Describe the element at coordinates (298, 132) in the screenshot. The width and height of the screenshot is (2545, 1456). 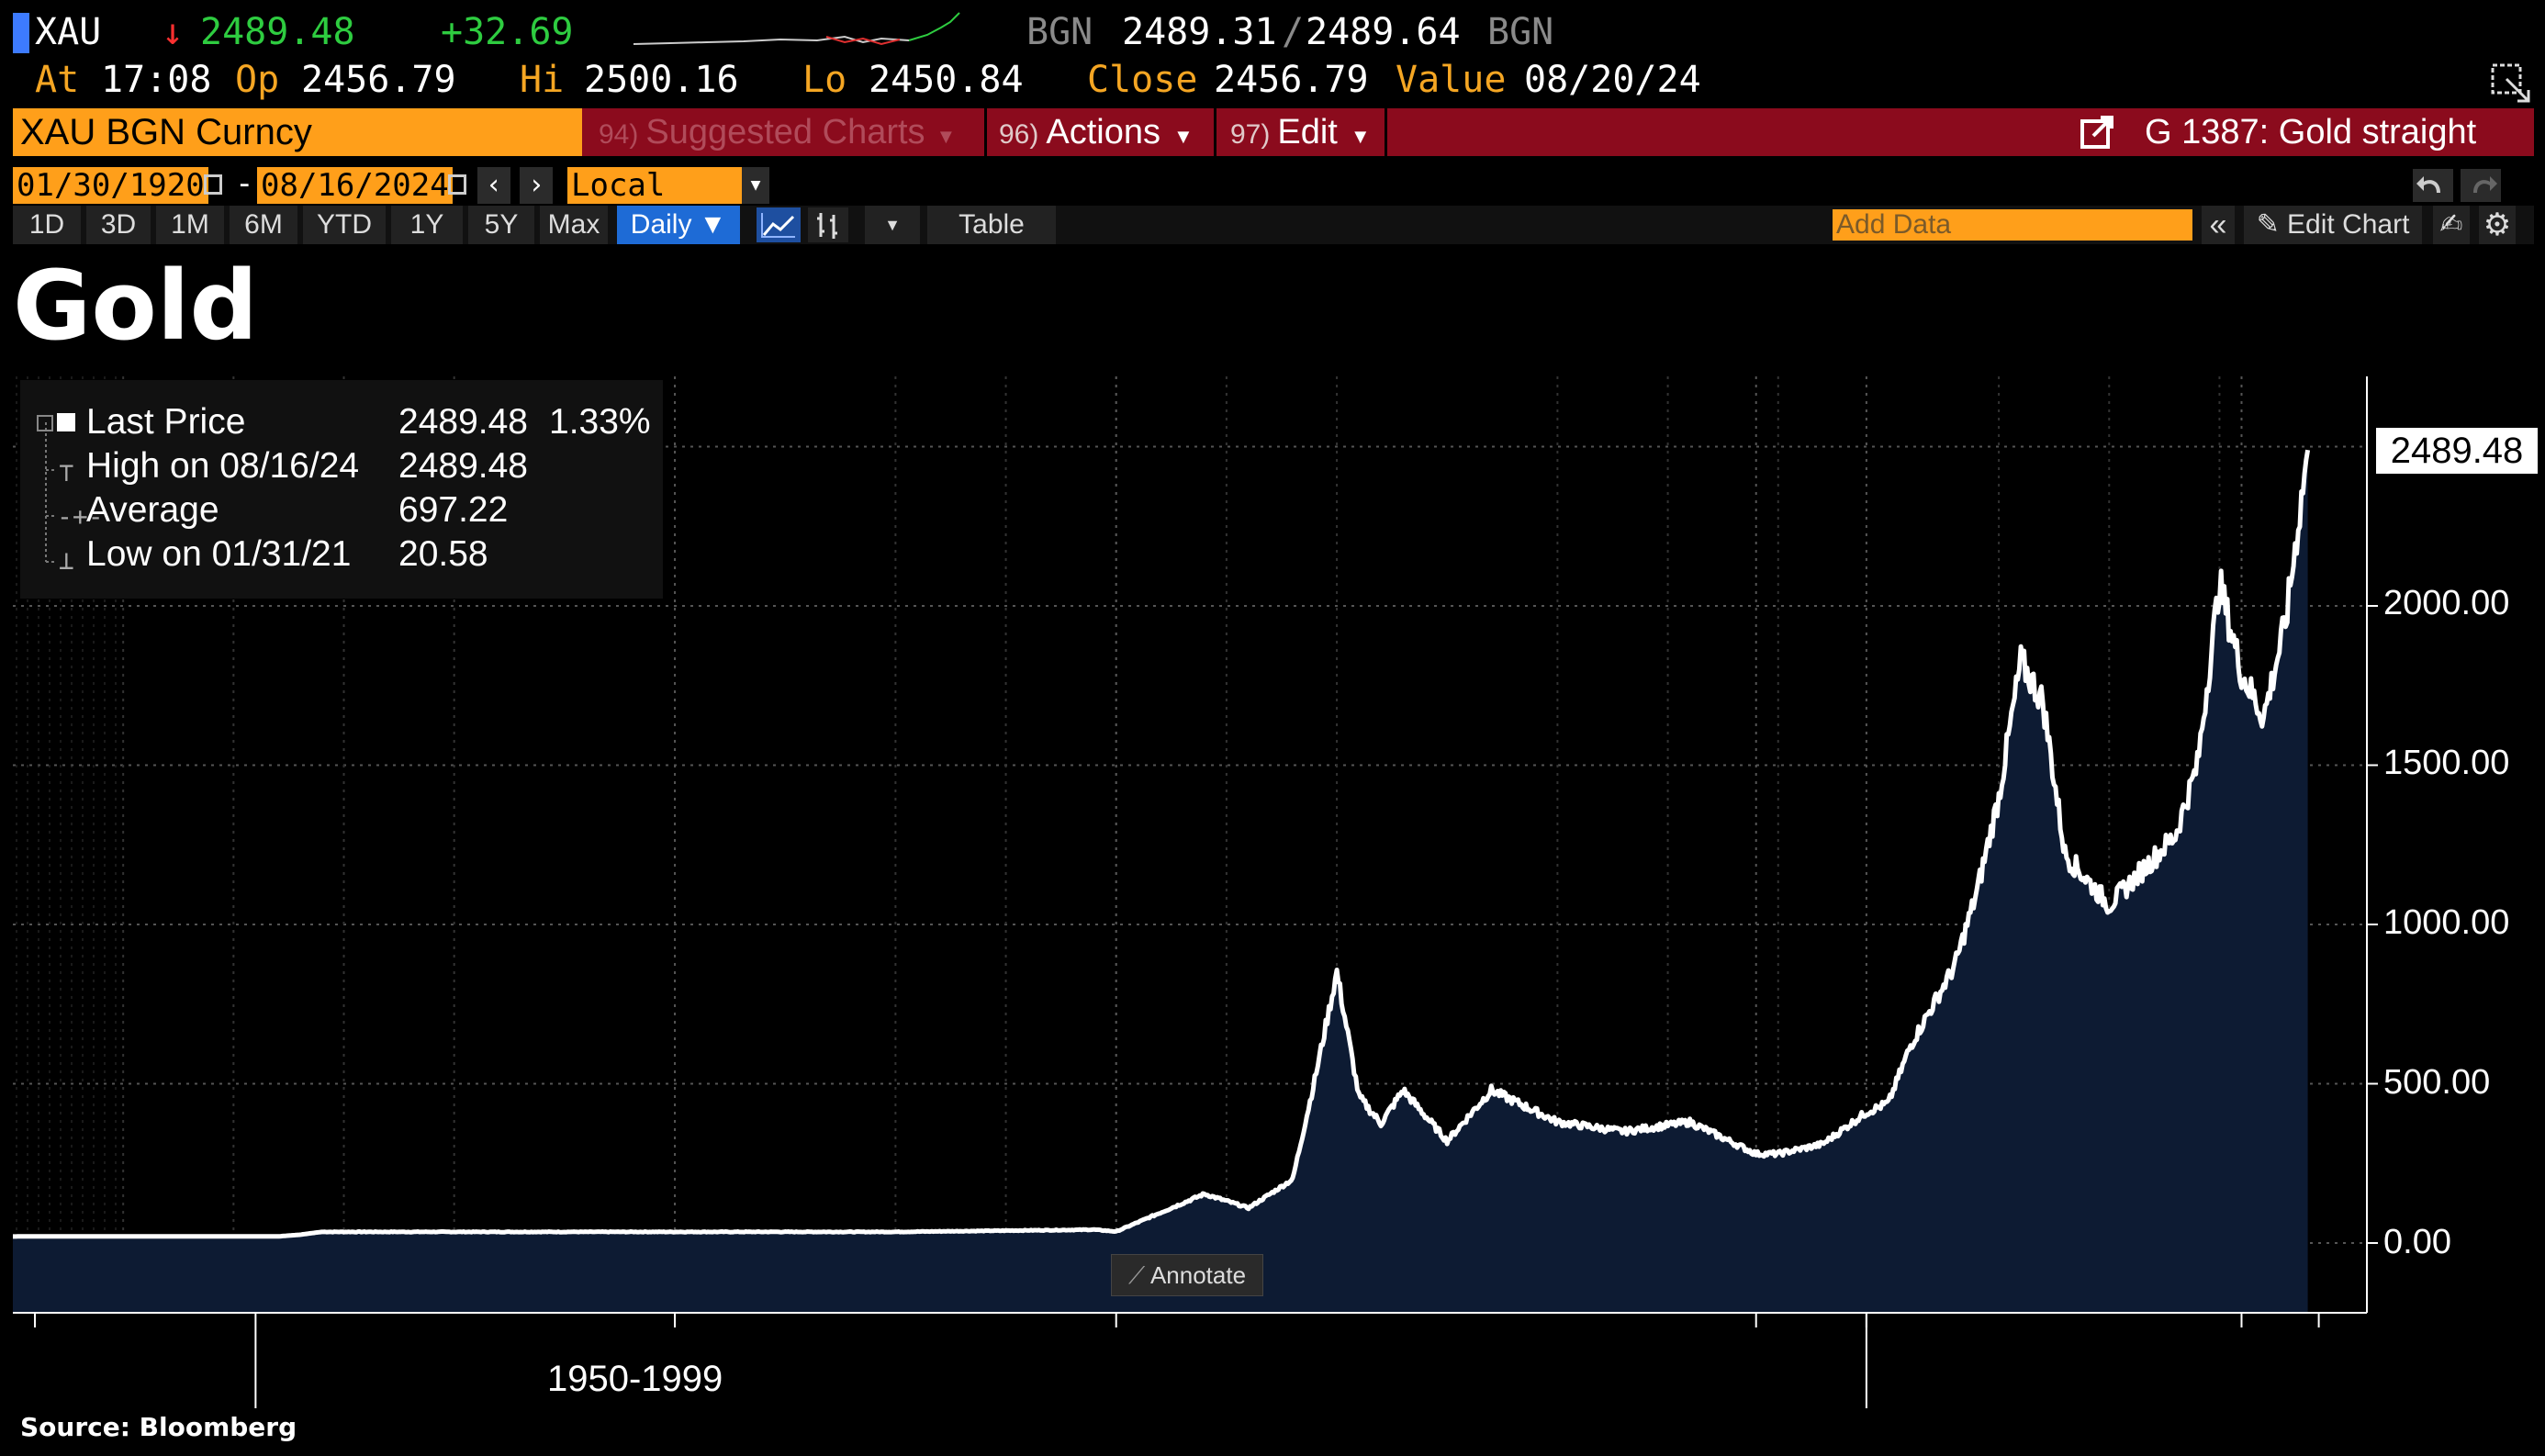
I see `security-field: XAU BGN Curncy` at that location.